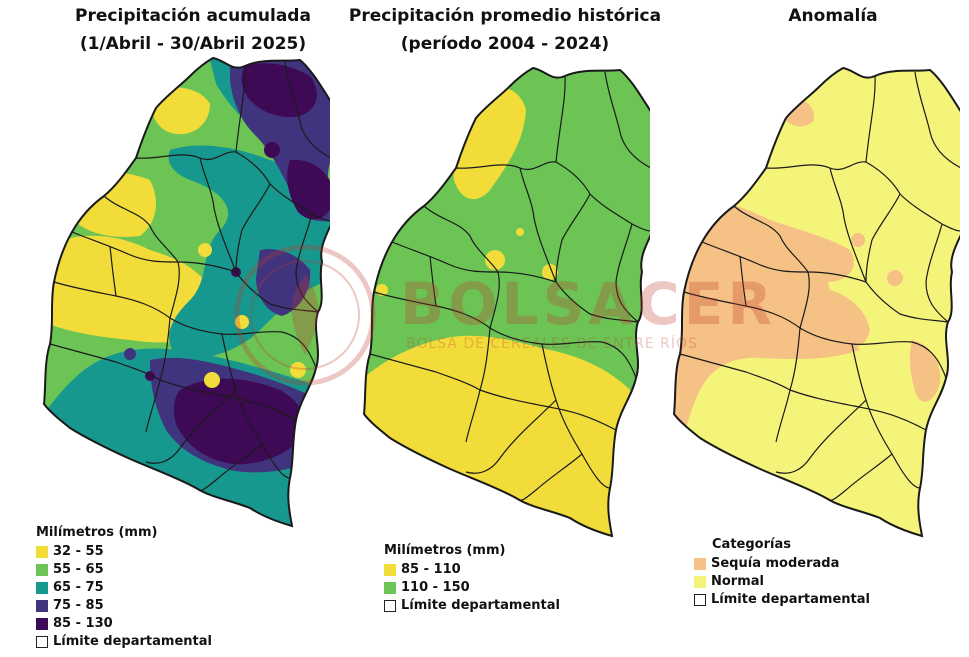  What do you see at coordinates (78, 551) in the screenshot?
I see `legend-label: 32 - 55` at bounding box center [78, 551].